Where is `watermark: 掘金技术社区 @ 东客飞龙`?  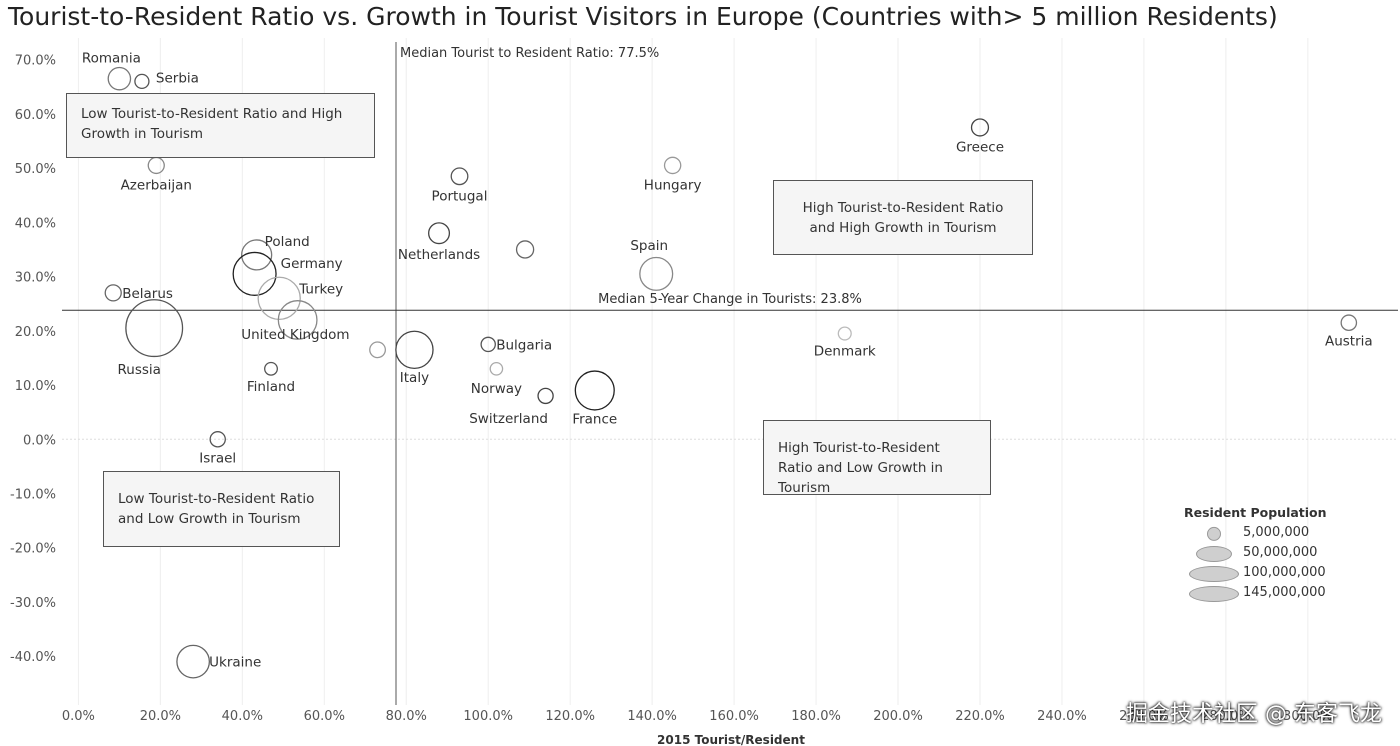
watermark: 掘金技术社区 @ 东客飞龙 is located at coordinates (1254, 714).